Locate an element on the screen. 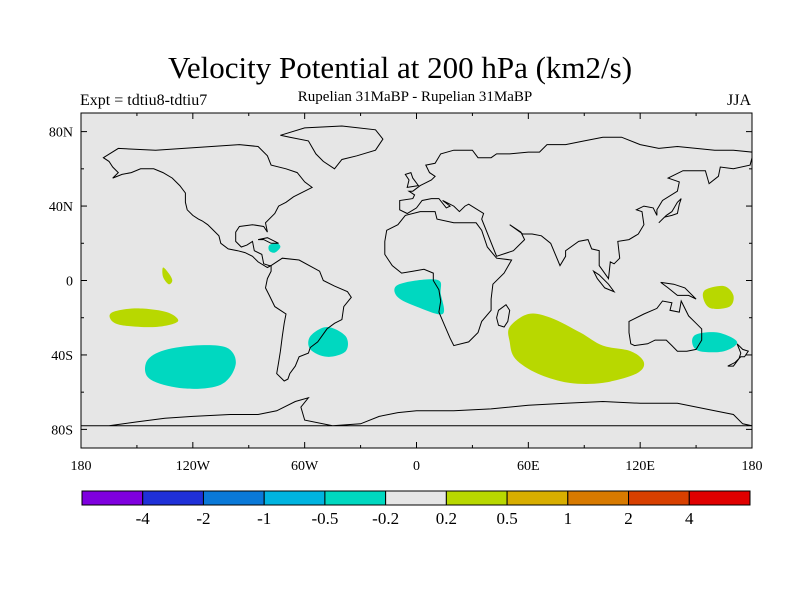 The image size is (800, 600). coastline-madagascar is located at coordinates (503, 315).